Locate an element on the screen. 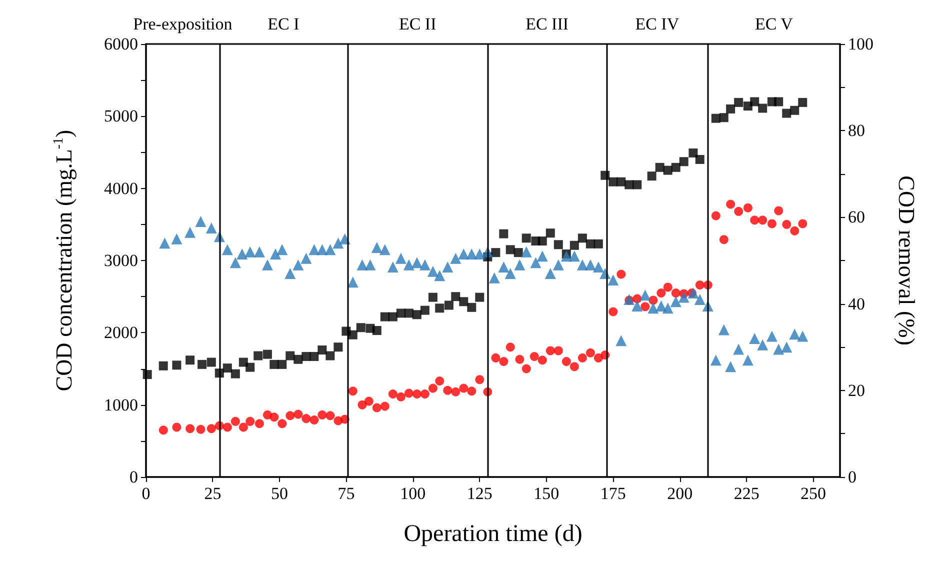  y2-tick-label: 60 is located at coordinates (856, 217).